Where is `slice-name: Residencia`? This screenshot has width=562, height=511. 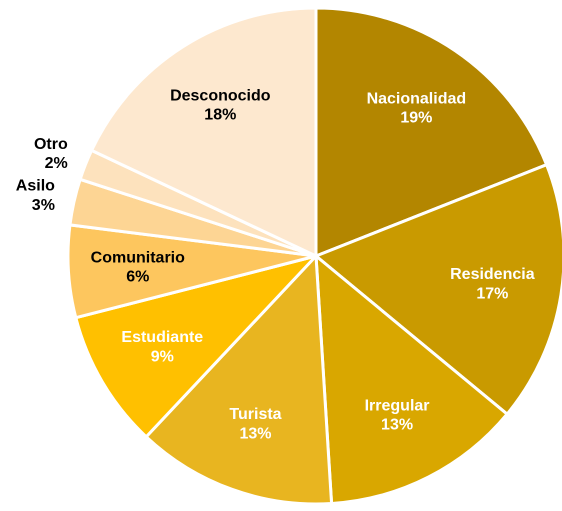
slice-name: Residencia is located at coordinates (492, 274).